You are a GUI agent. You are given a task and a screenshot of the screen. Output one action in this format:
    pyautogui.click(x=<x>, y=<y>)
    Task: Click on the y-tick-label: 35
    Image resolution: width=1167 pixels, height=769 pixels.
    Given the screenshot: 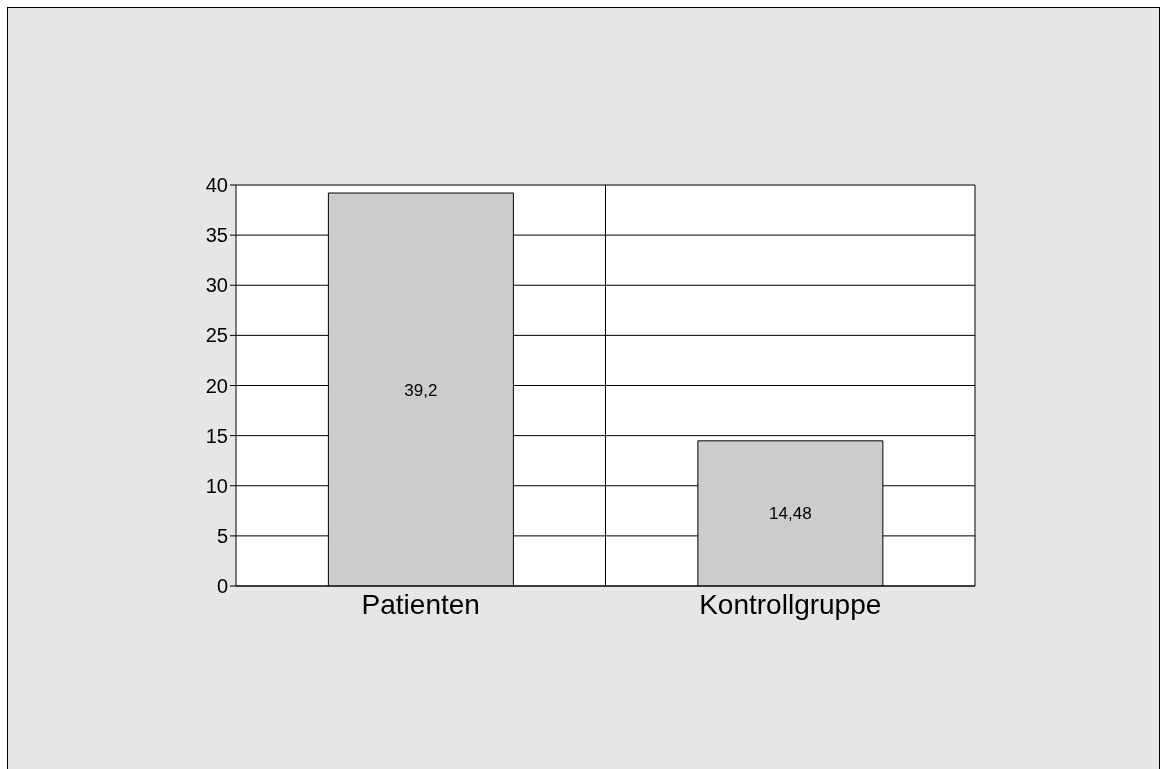 What is the action you would take?
    pyautogui.click(x=216, y=235)
    